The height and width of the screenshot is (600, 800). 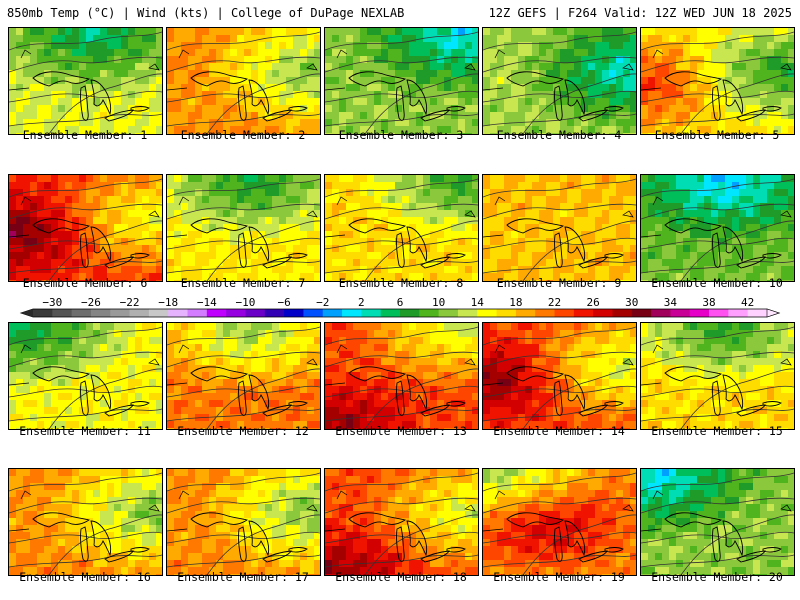 I want to click on colorbar-tick-label: −26, so click(x=91, y=302).